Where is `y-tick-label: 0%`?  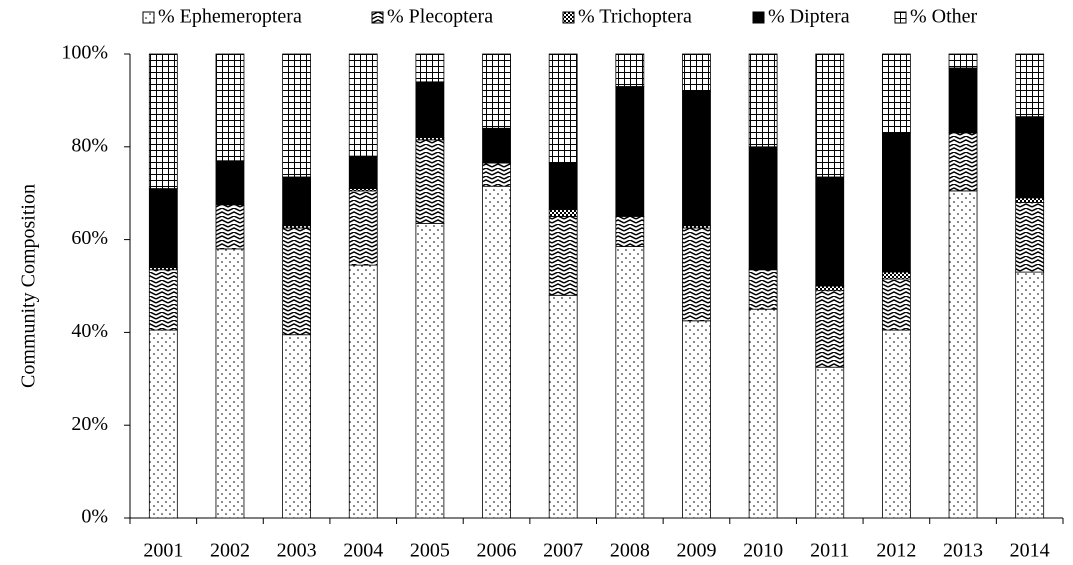
y-tick-label: 0% is located at coordinates (94, 517).